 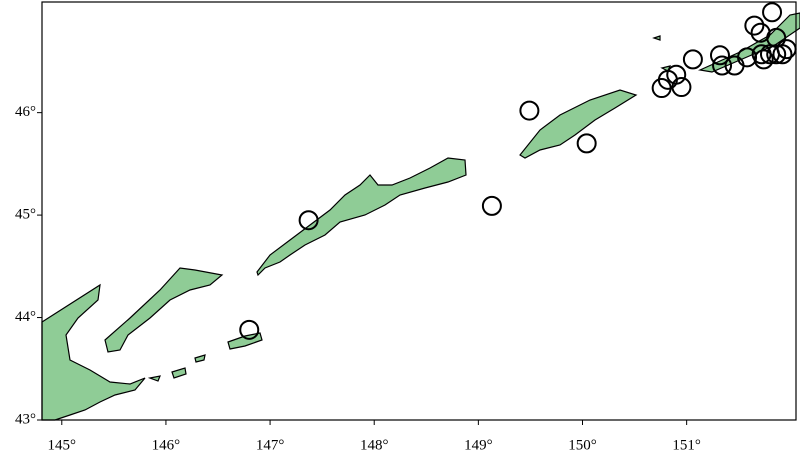 I want to click on y-tick-label: 46°, so click(x=25, y=112).